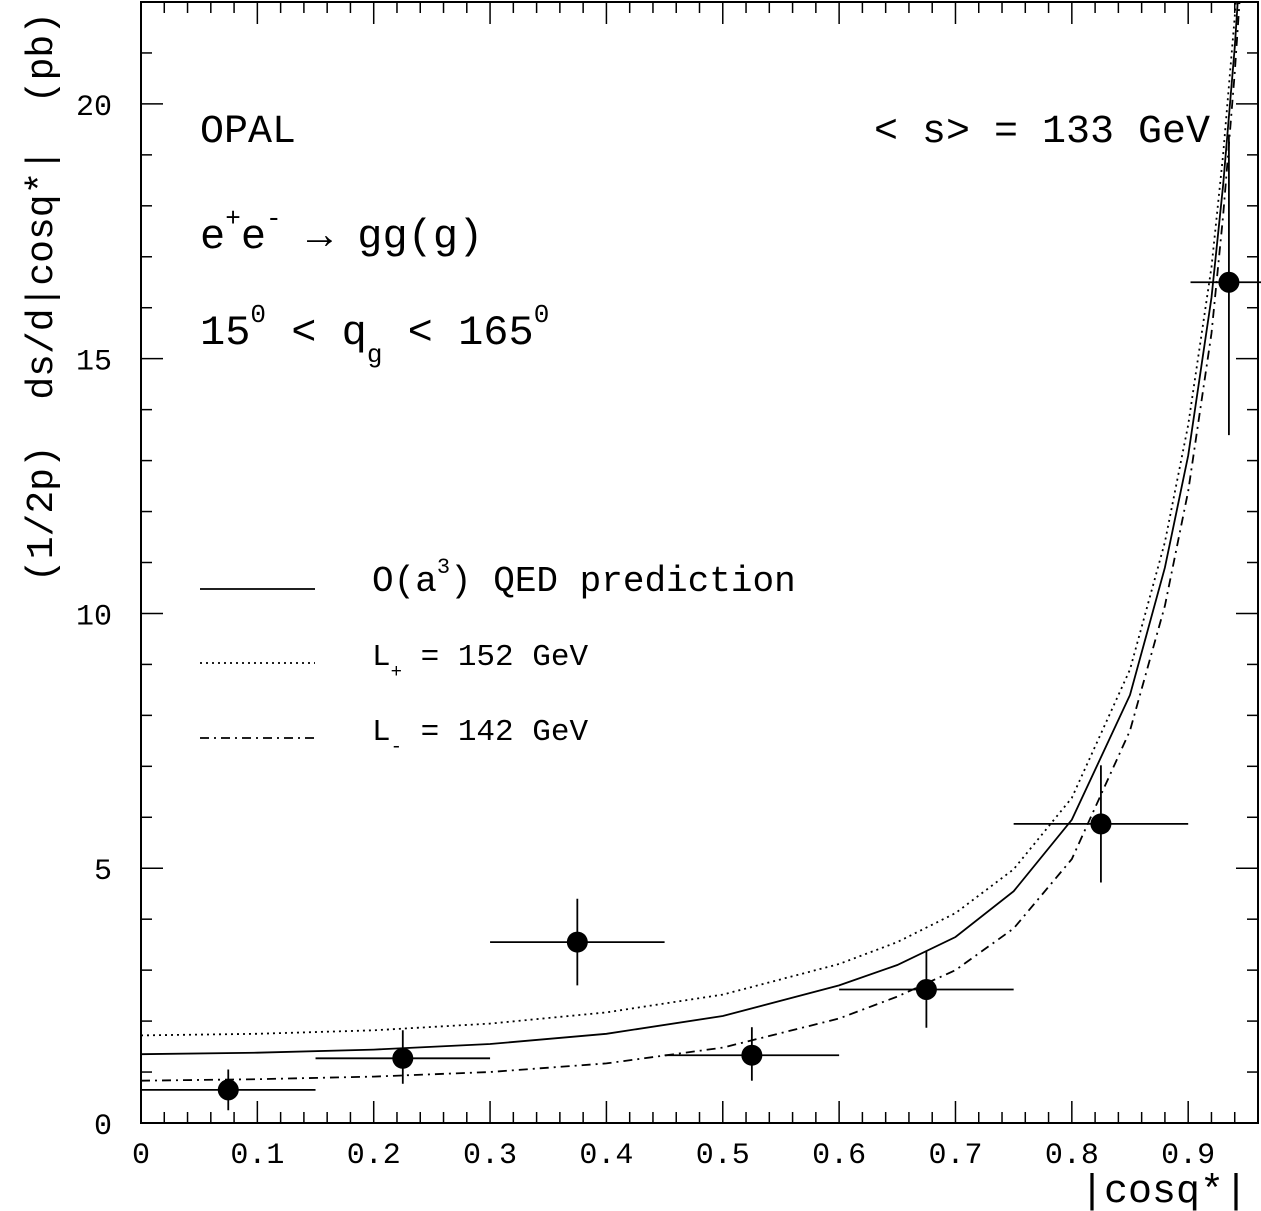  What do you see at coordinates (257, 1156) in the screenshot?
I see `x-tick-label: 0.1` at bounding box center [257, 1156].